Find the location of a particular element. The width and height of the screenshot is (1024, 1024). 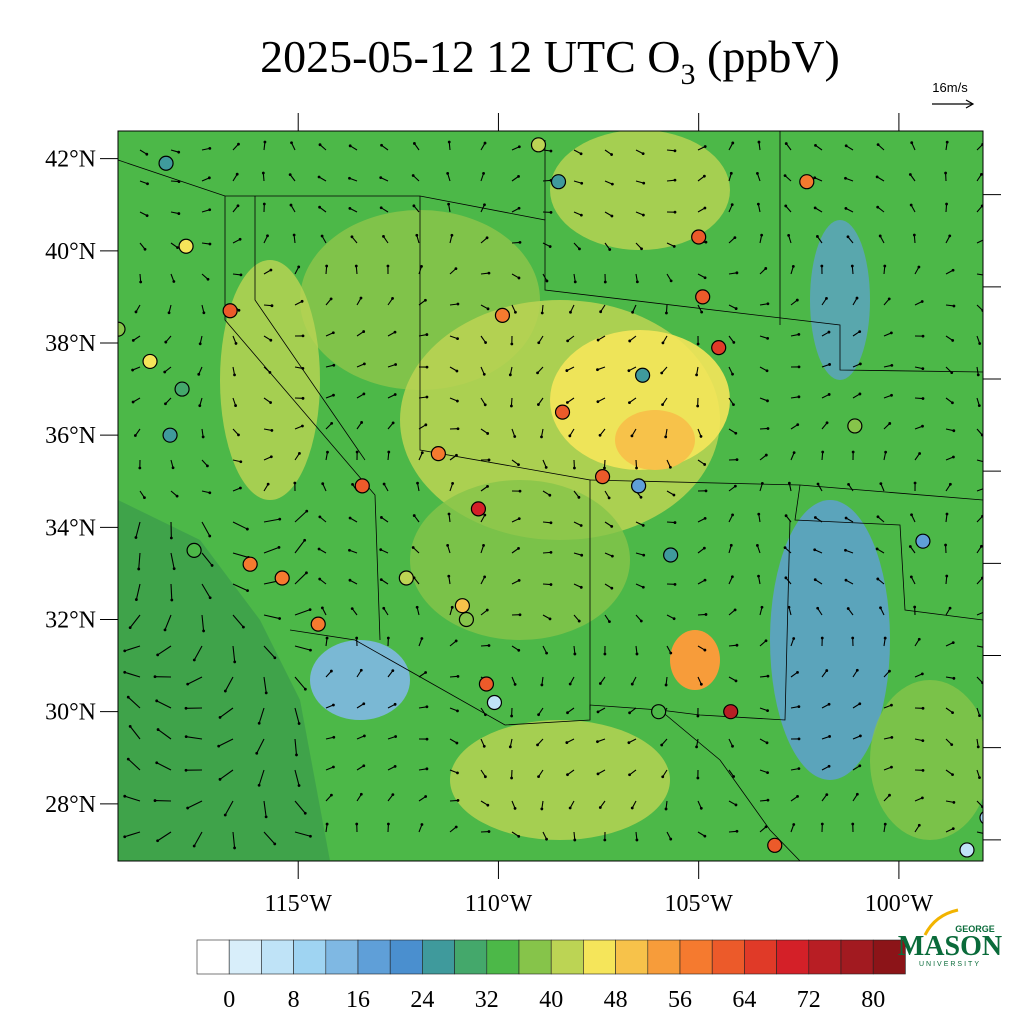

colorbar-label: 40 is located at coordinates (551, 1000).